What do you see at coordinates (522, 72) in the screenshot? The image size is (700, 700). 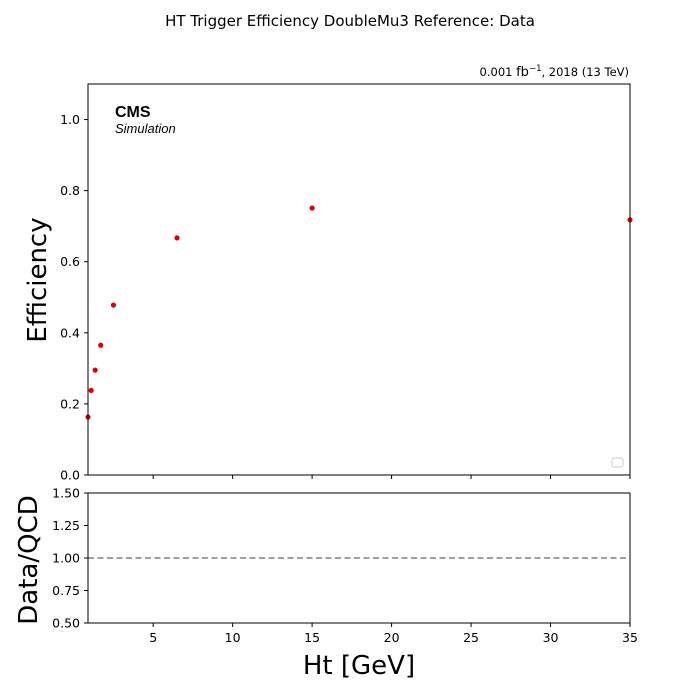 I see `lumi-unit: fb` at bounding box center [522, 72].